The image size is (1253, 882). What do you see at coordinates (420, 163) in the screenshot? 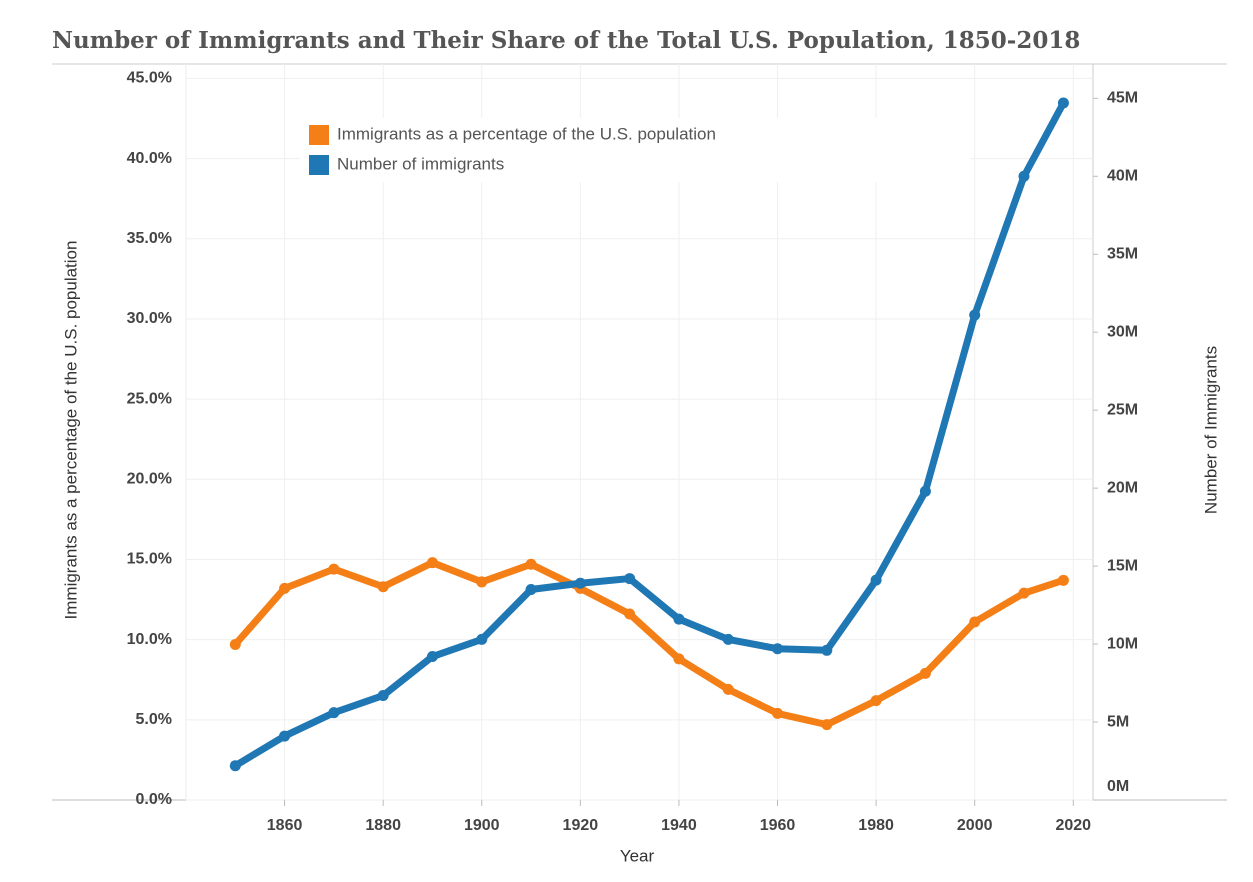
I see `legend-label: Number of immigrants` at bounding box center [420, 163].